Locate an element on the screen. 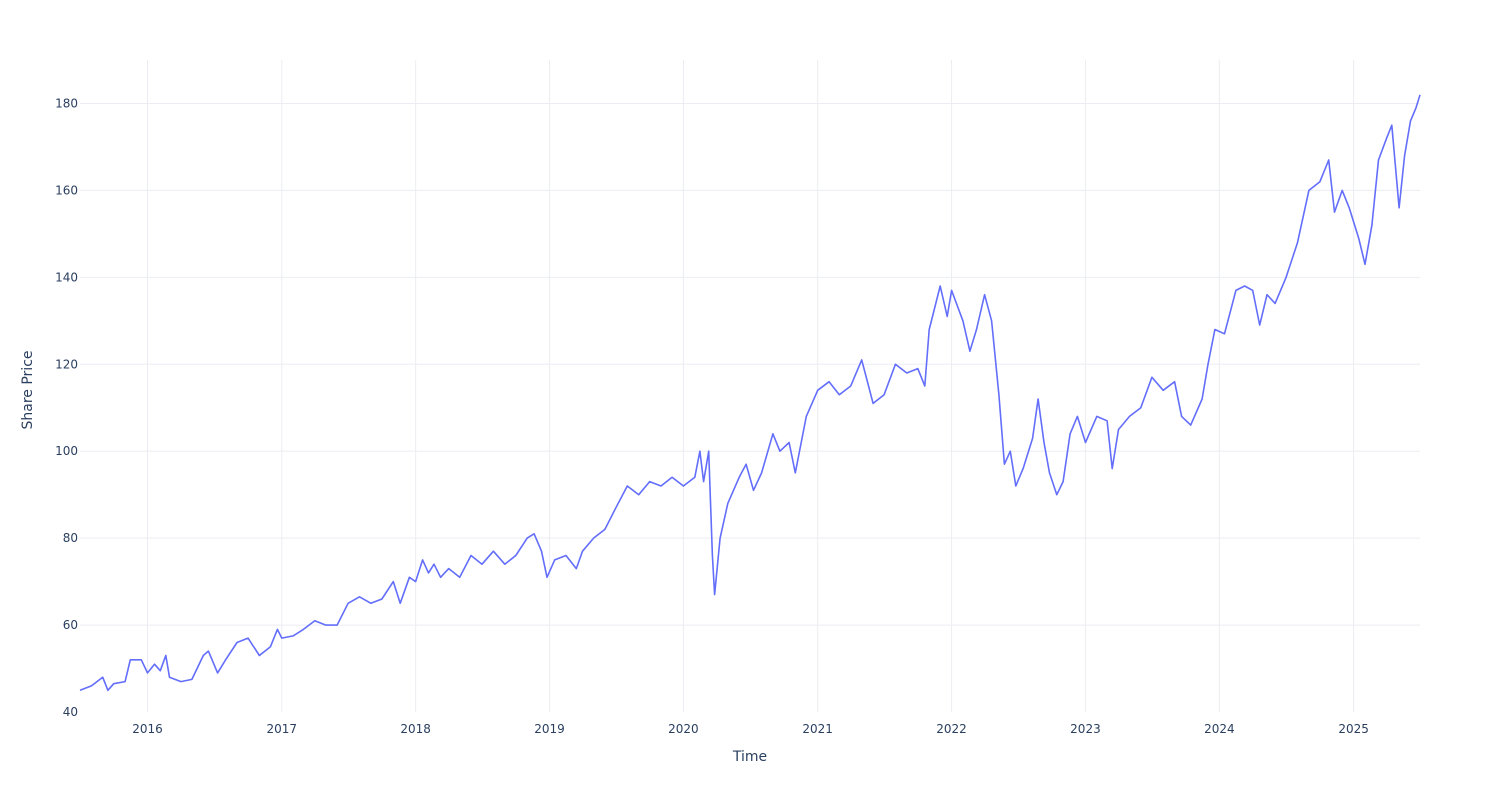 This screenshot has width=1500, height=800. y-tick-labels: 40 60 80 100 120 140 160 180 is located at coordinates (66, 407).